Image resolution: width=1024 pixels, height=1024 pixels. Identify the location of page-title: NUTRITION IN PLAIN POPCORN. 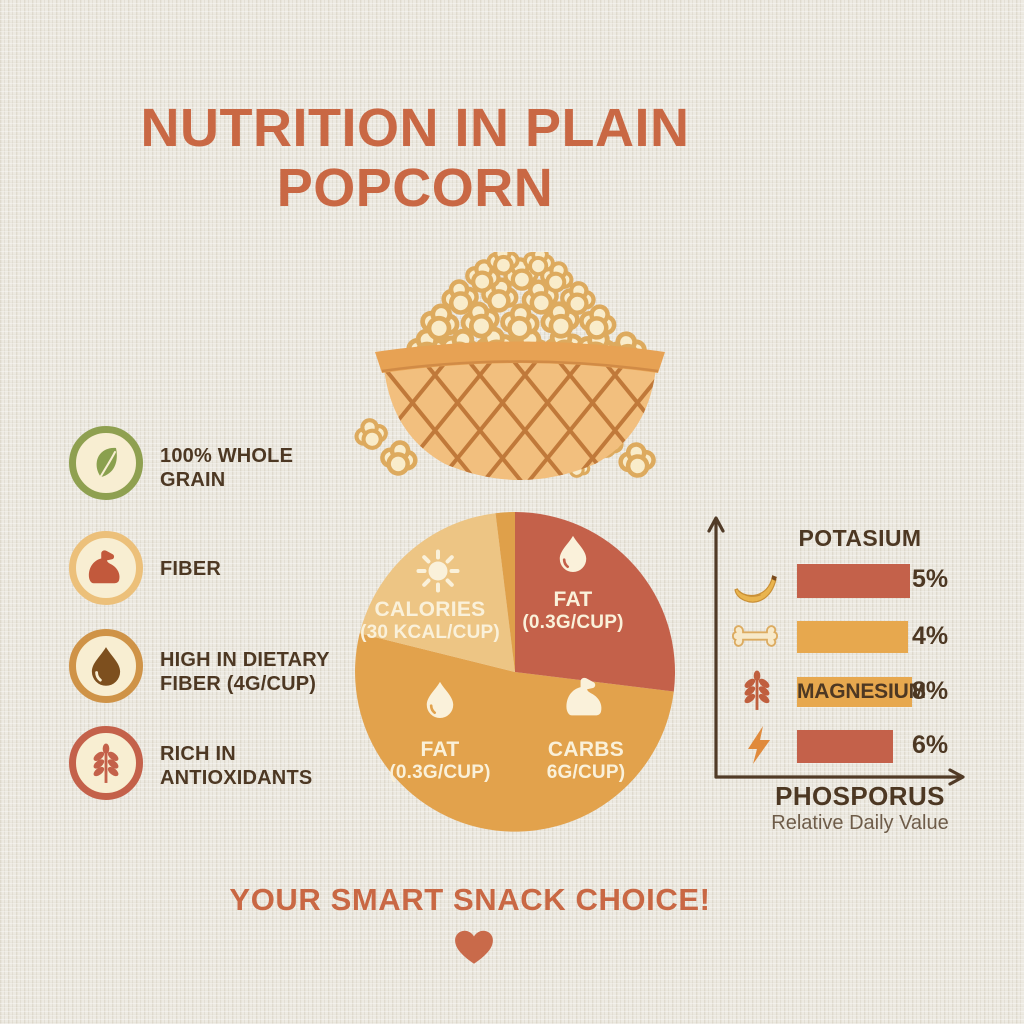
(415, 158).